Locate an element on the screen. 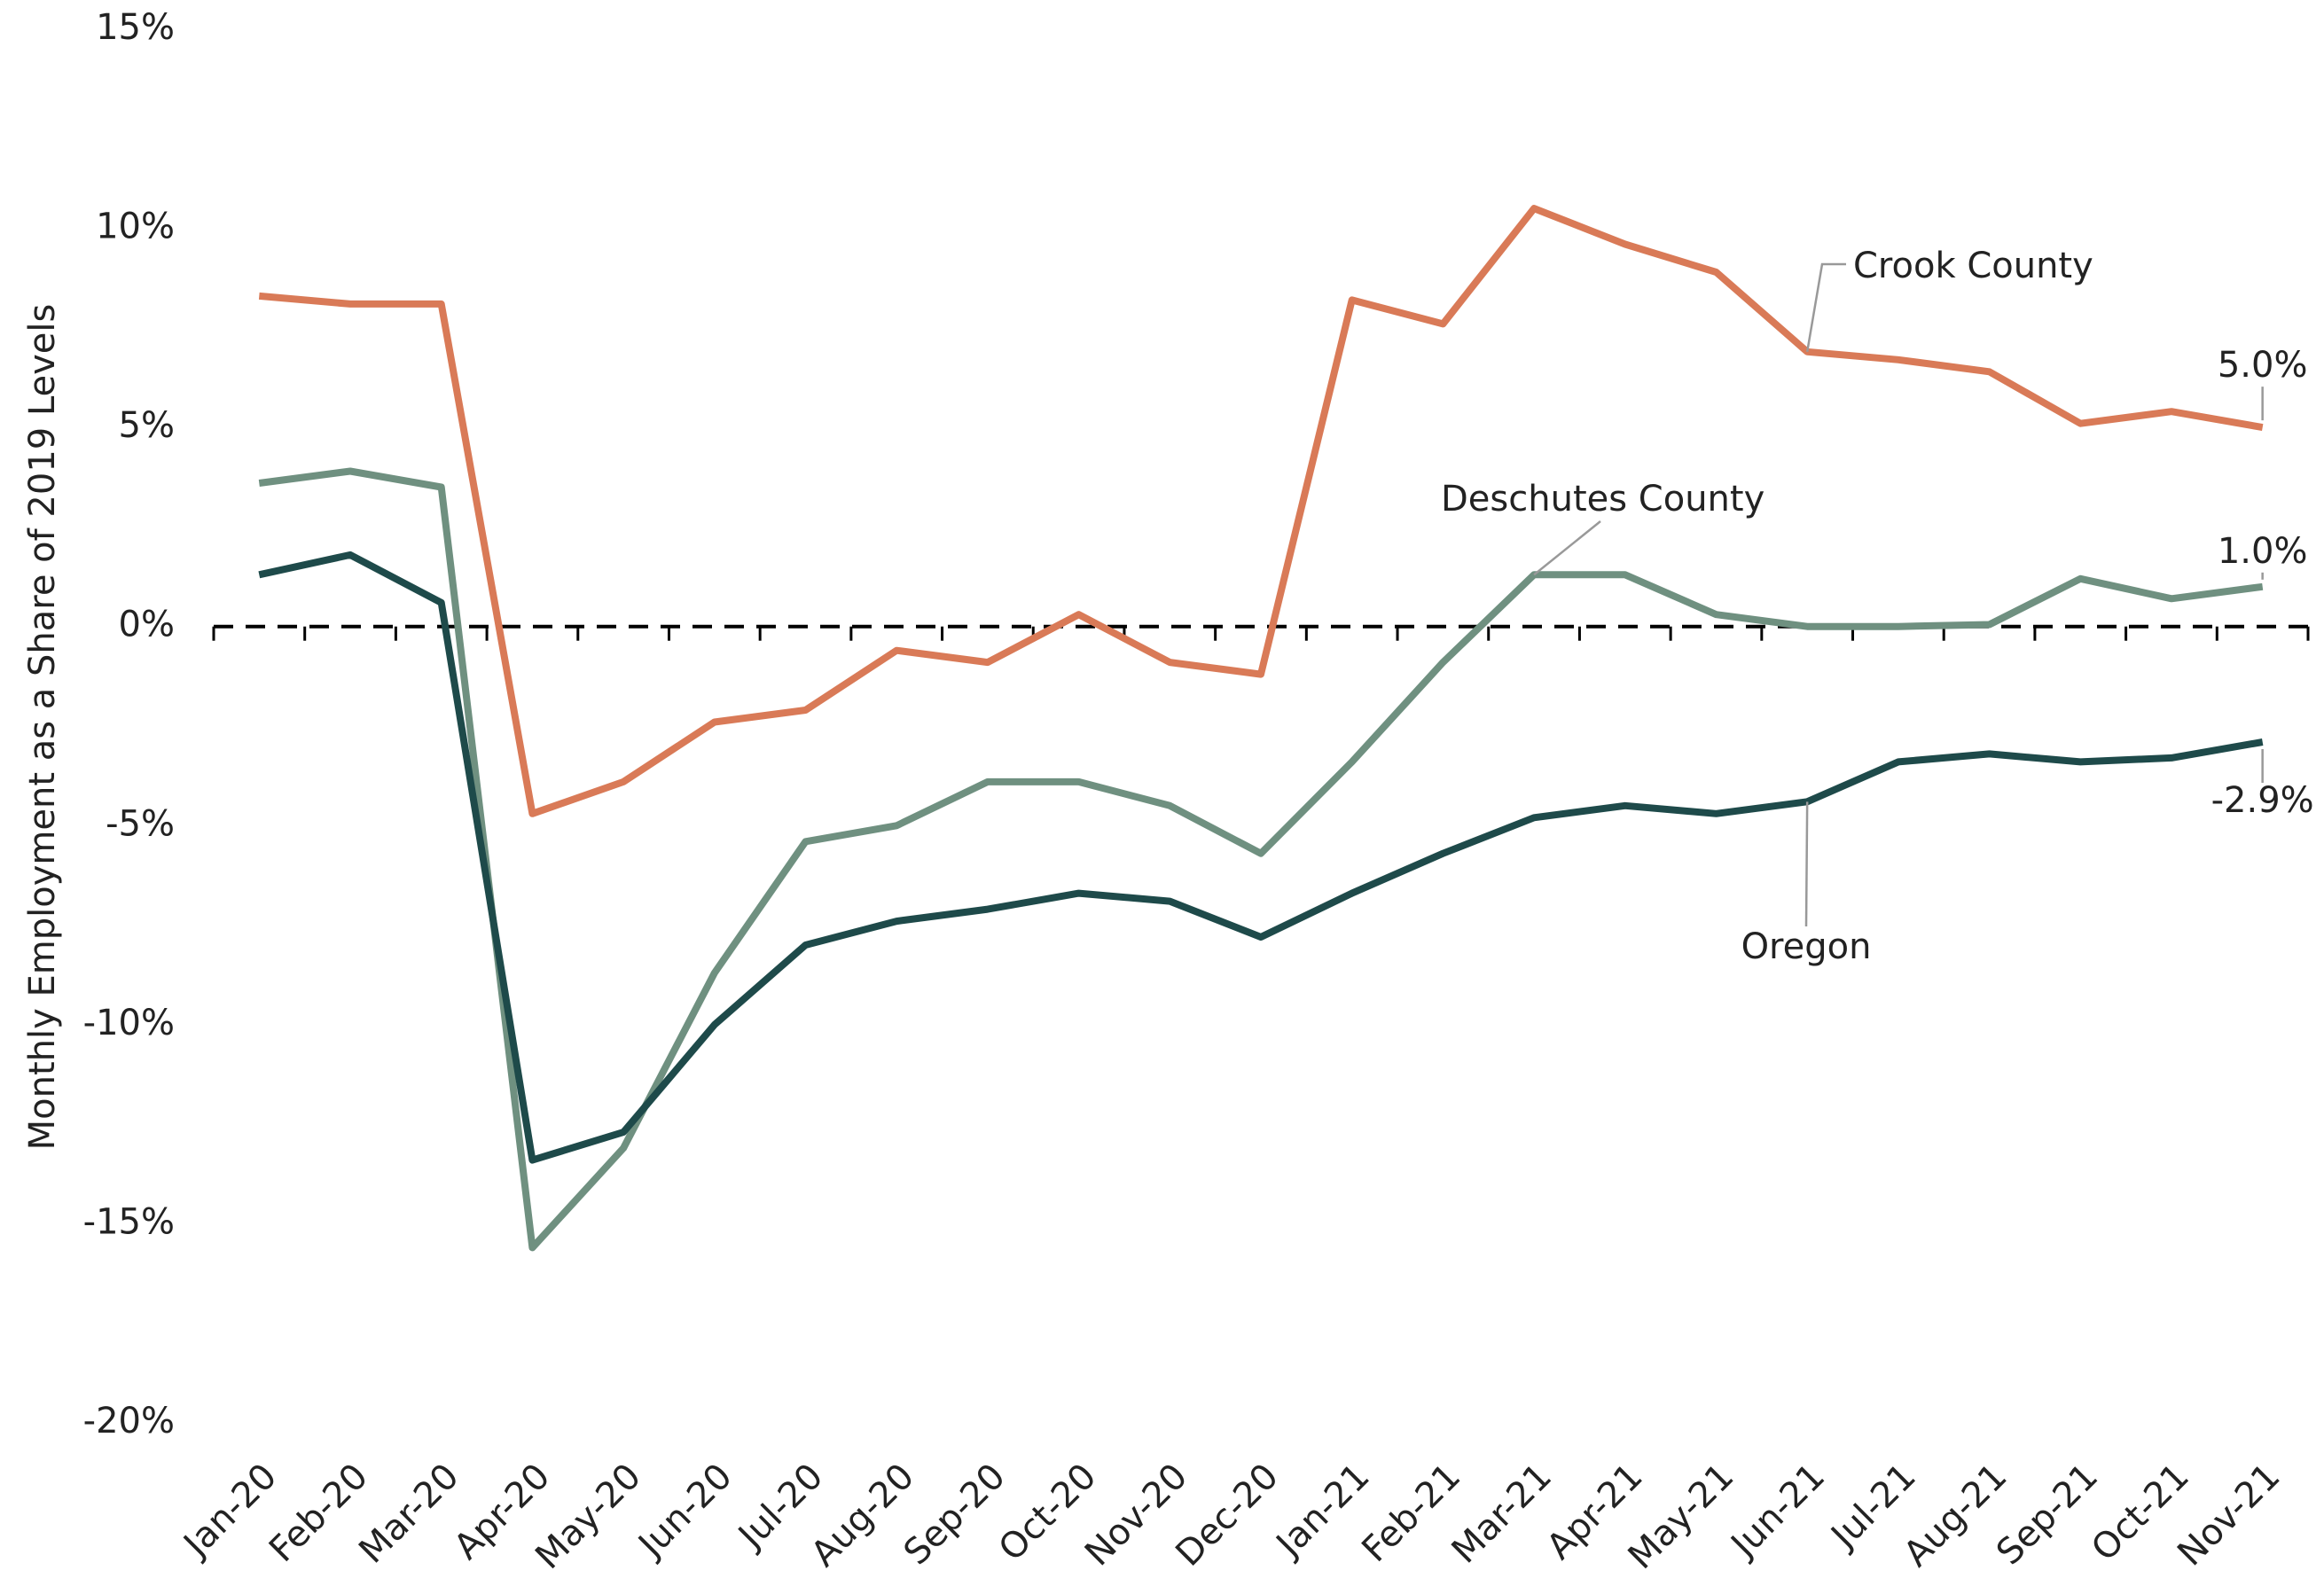 This screenshot has height=1586, width=2324. y-tick-label: 15% is located at coordinates (135, 27).